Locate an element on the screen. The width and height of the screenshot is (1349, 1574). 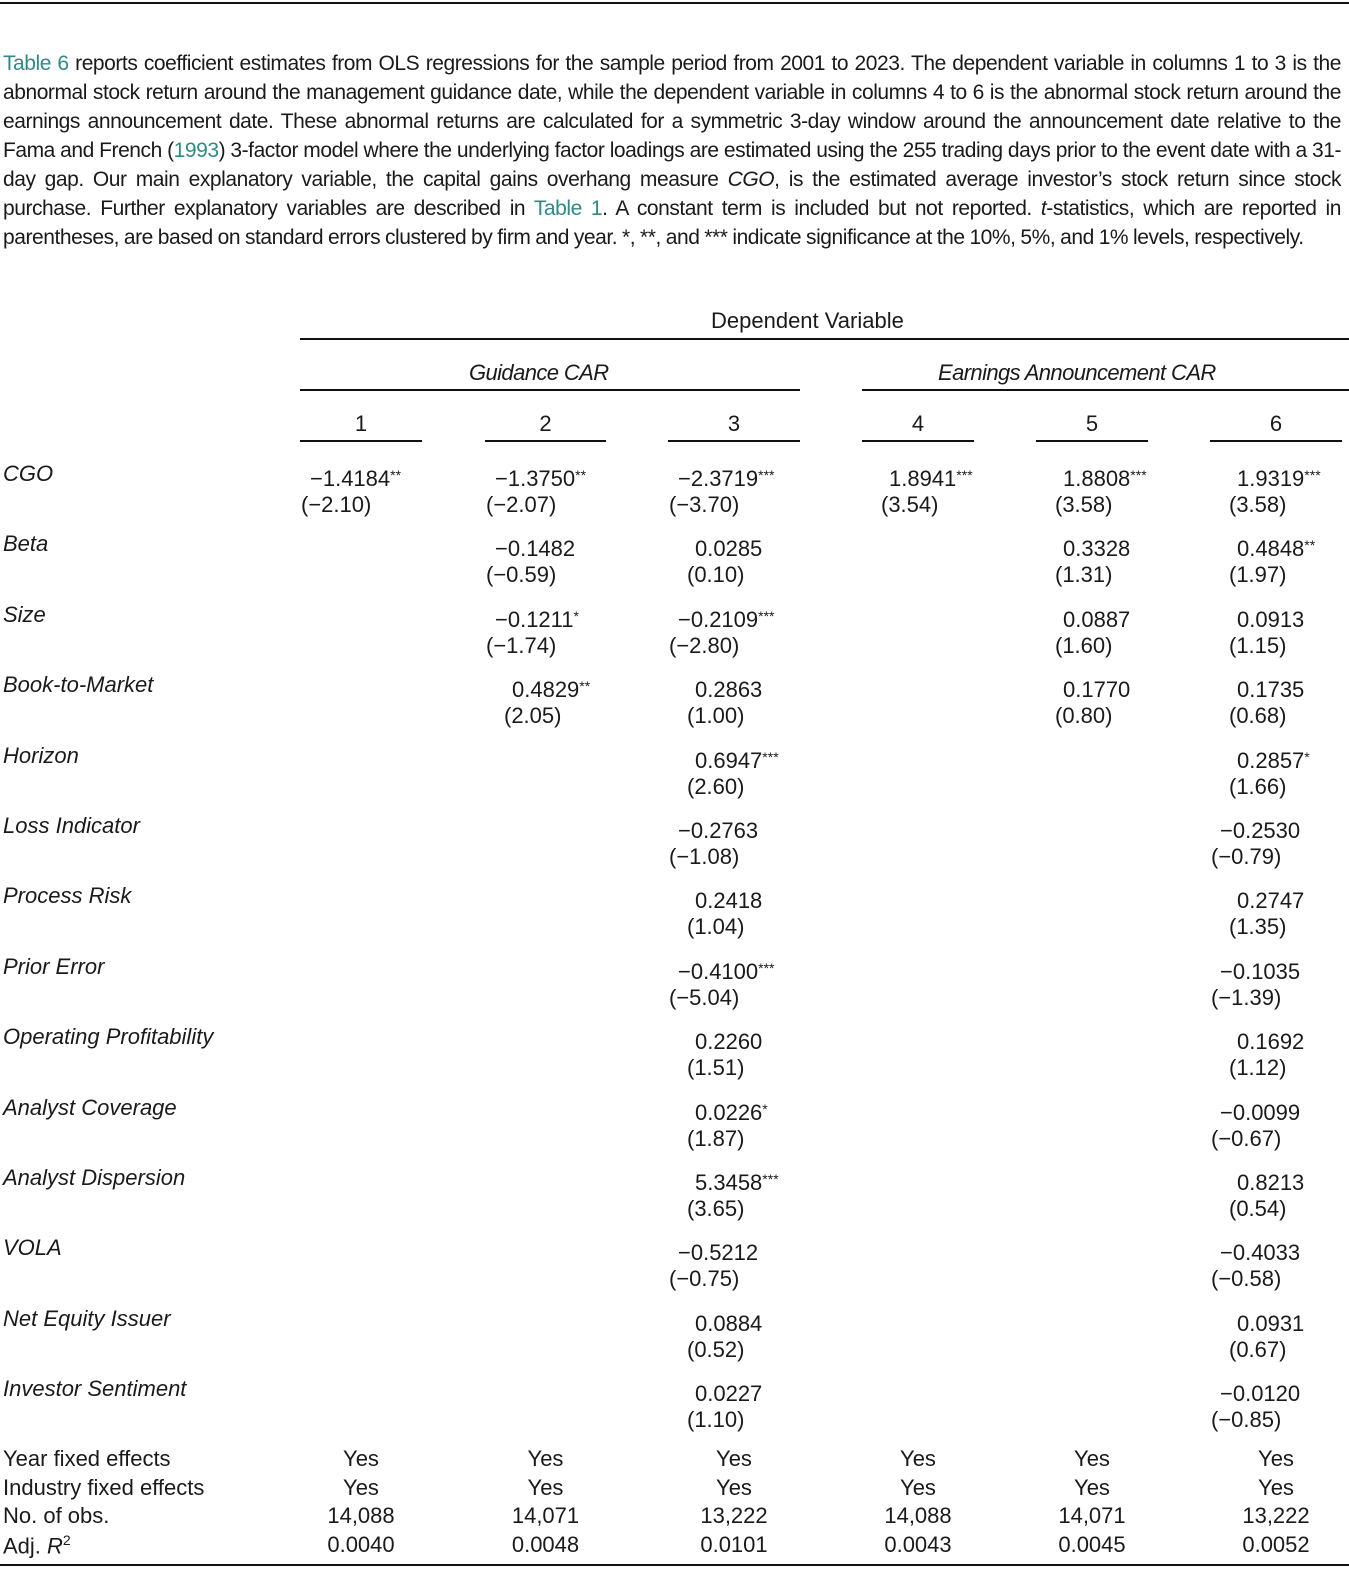
coefficient-value: 0.2418 is located at coordinates (729, 901).